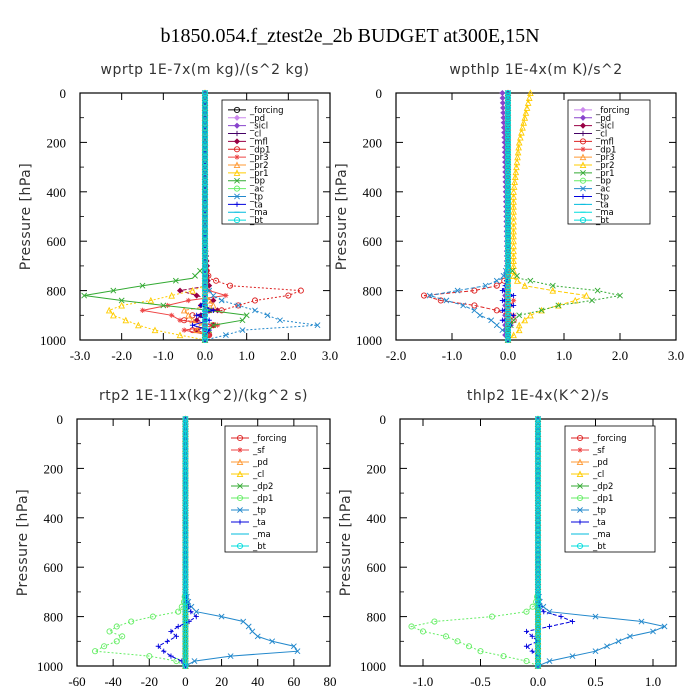  Describe the element at coordinates (270, 162) in the screenshot. I see `legend-box` at that location.